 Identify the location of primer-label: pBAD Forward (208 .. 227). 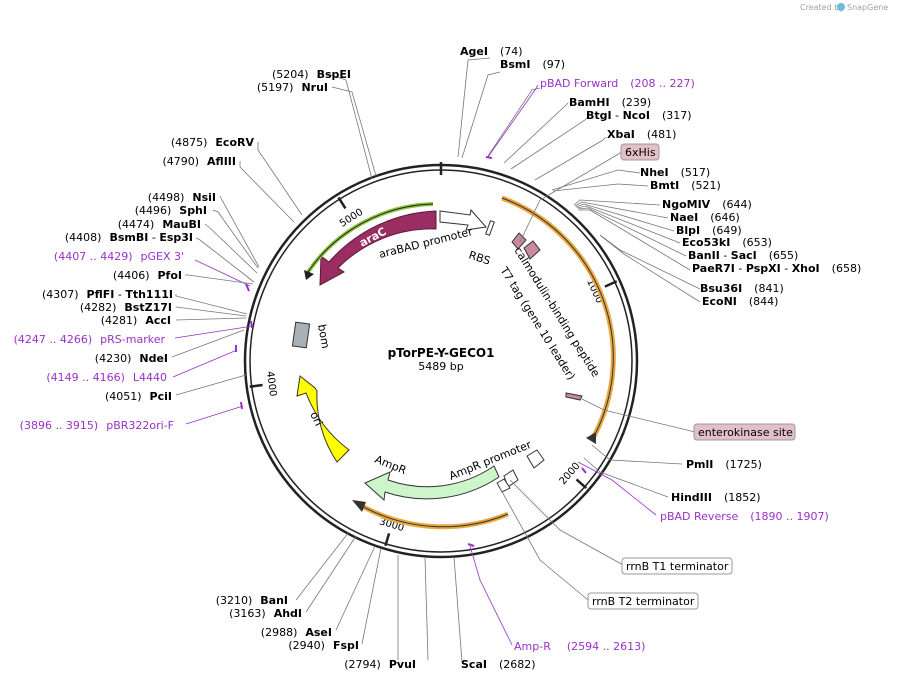
(617, 83).